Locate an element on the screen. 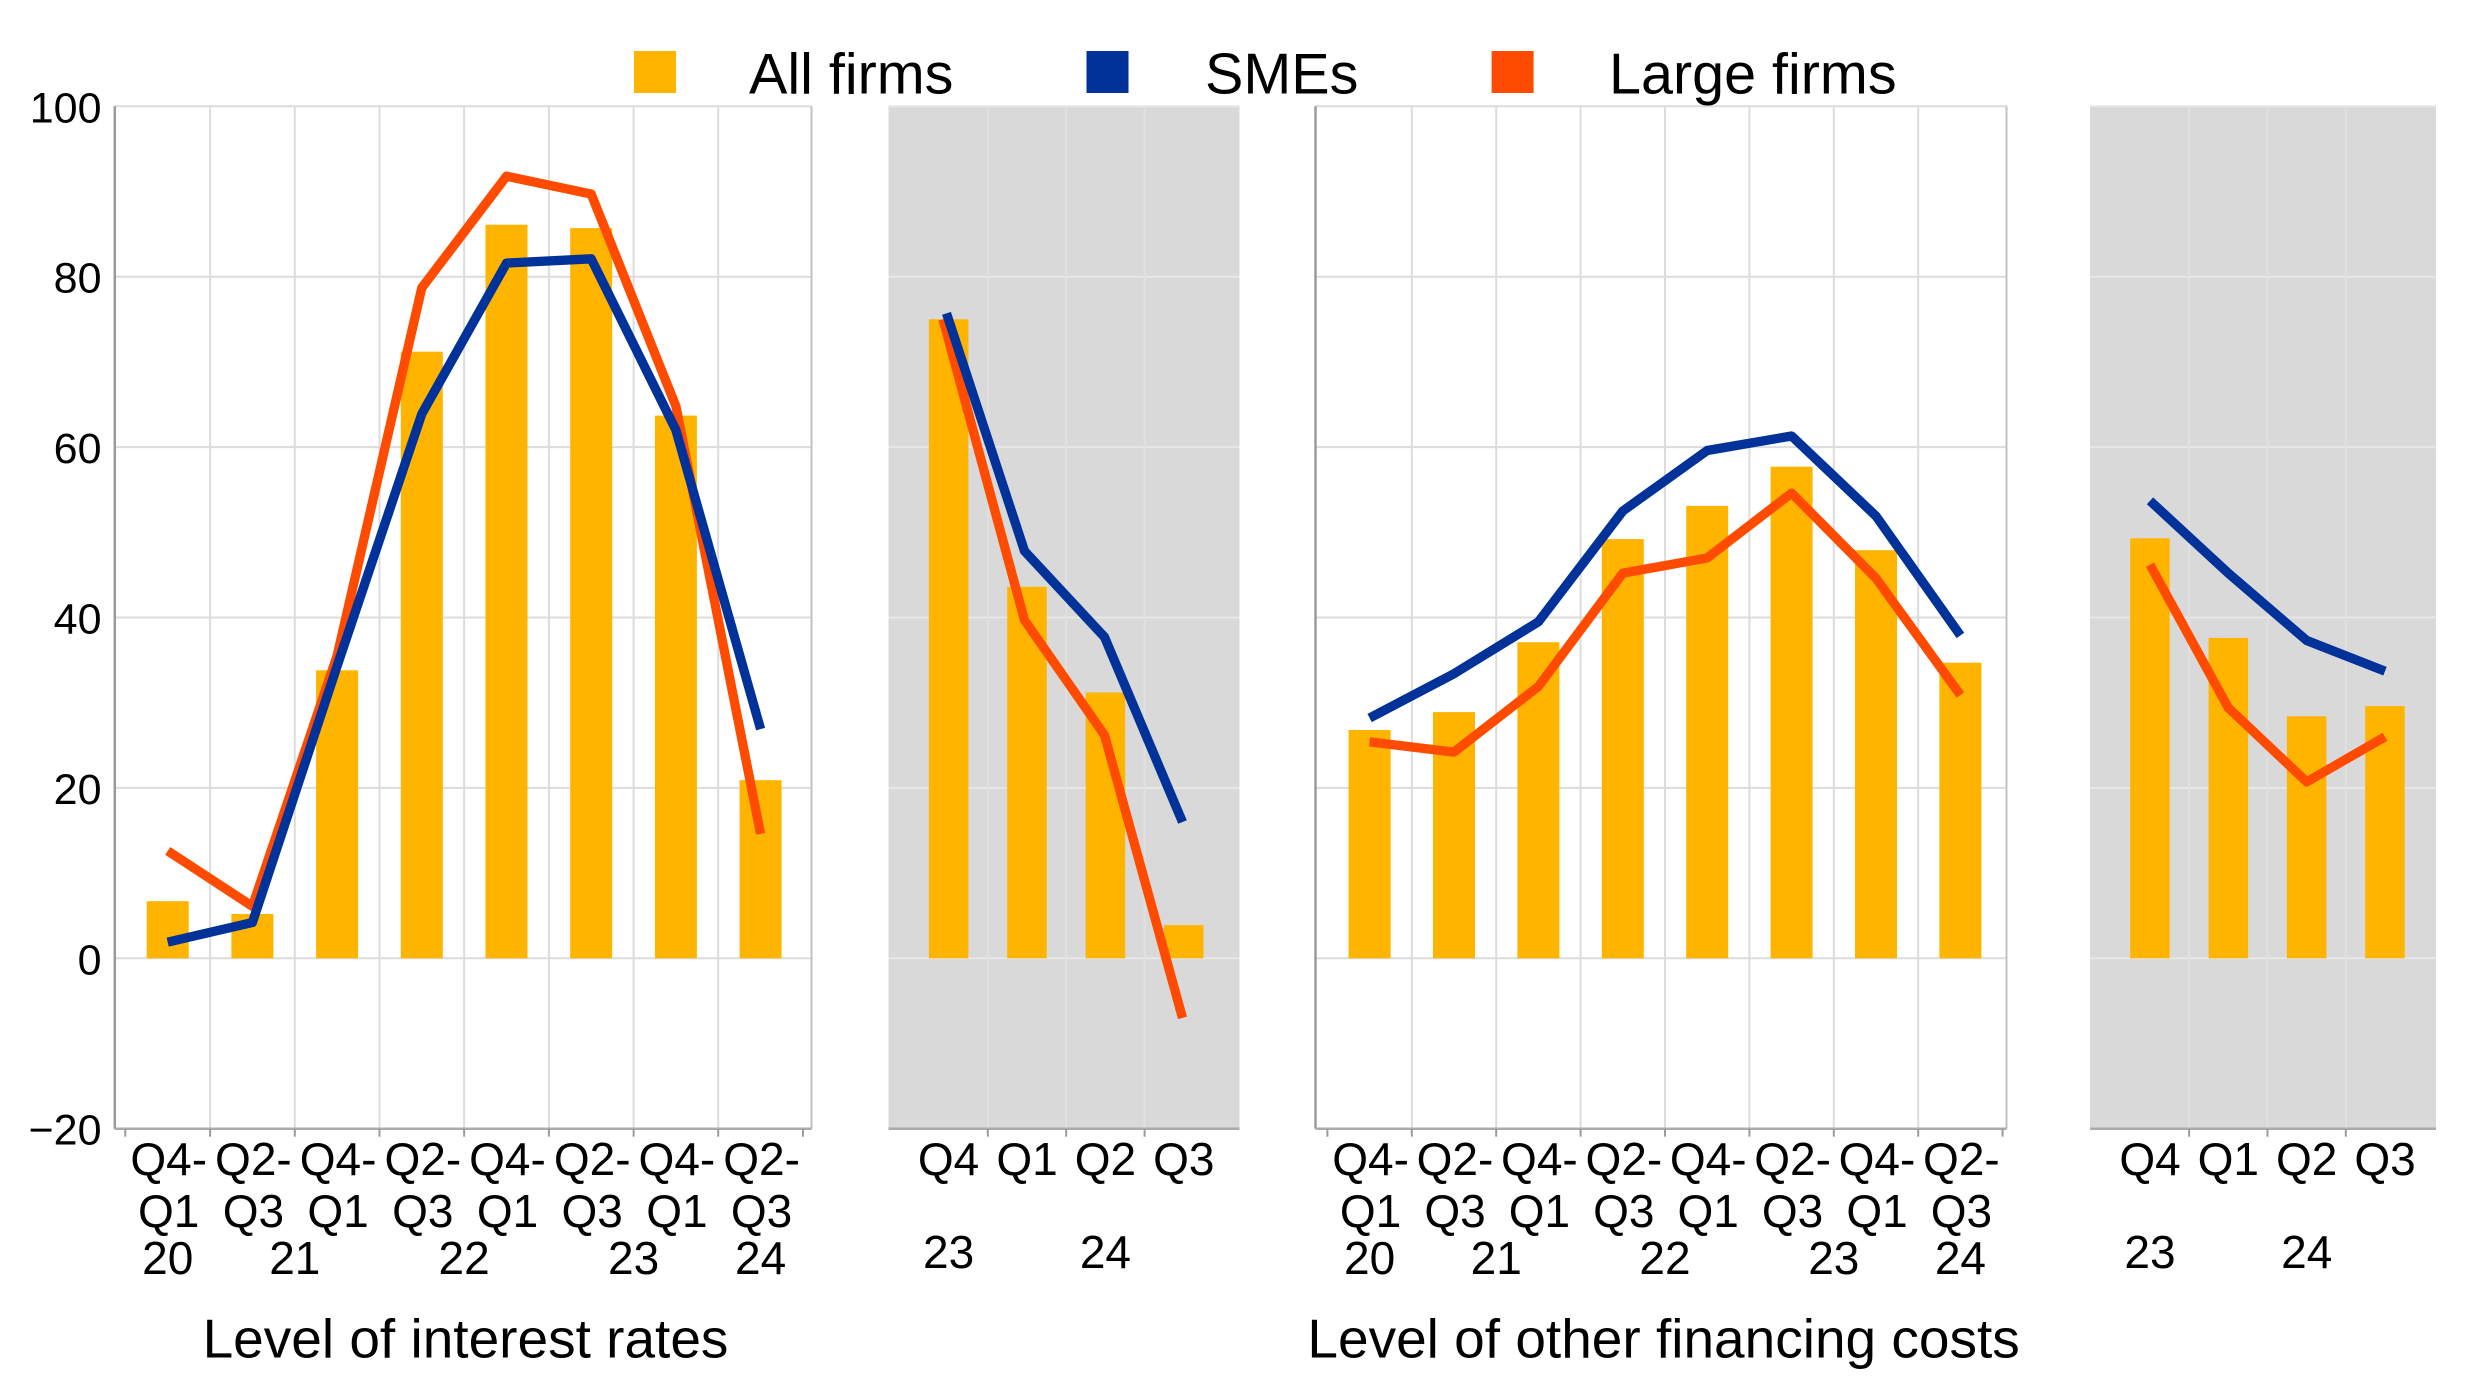  svg-text: Level of interest rates is located at coordinates (466, 1339).